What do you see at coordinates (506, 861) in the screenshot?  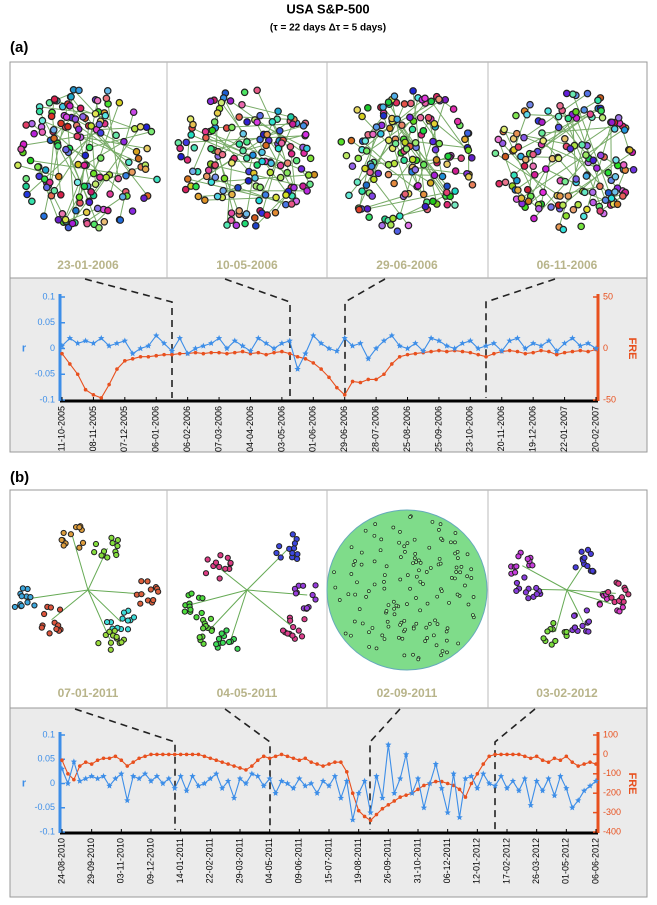 I see `x-tick-label: 17-02-2012` at bounding box center [506, 861].